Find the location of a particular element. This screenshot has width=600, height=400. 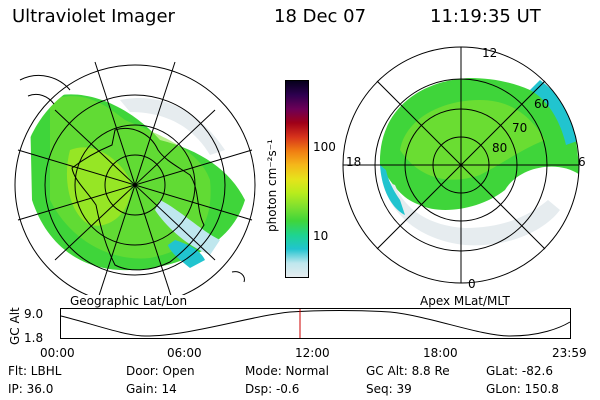

instrument-title: Ultraviolet Imager is located at coordinates (93, 16).